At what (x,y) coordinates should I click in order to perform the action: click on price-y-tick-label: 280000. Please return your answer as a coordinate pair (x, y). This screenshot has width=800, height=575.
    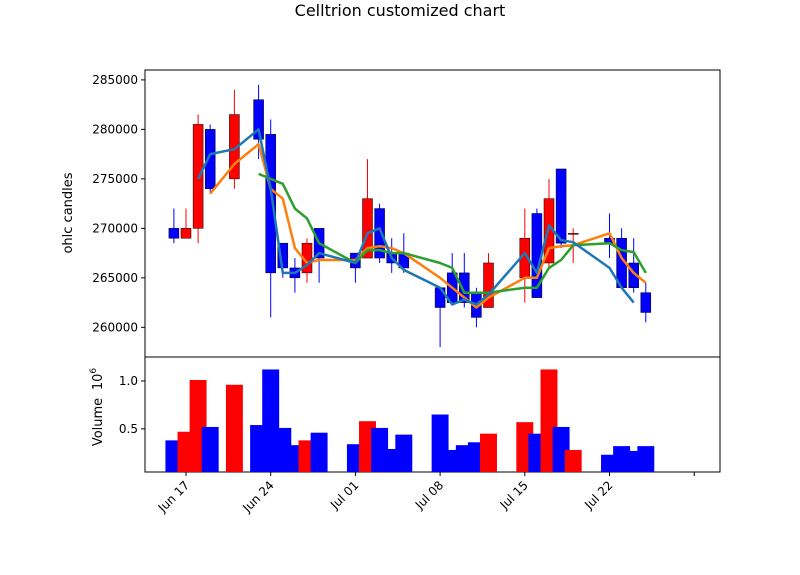
    Looking at the image, I should click on (115, 129).